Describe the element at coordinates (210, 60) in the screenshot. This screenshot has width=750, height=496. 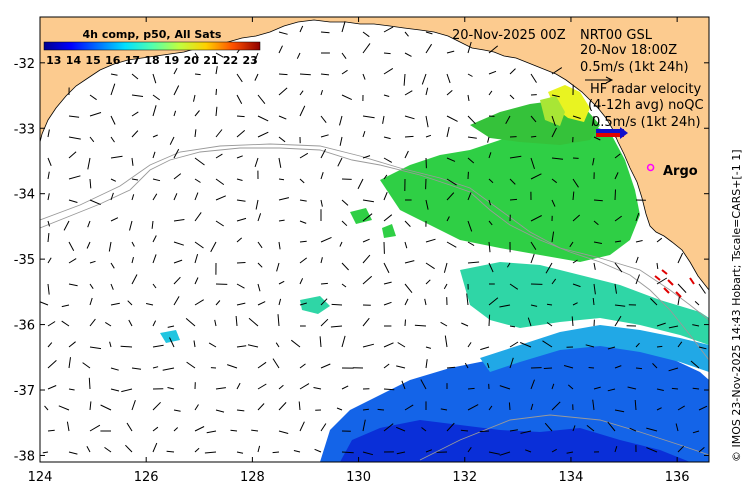
I see `colorbar-tick-label: 21` at that location.